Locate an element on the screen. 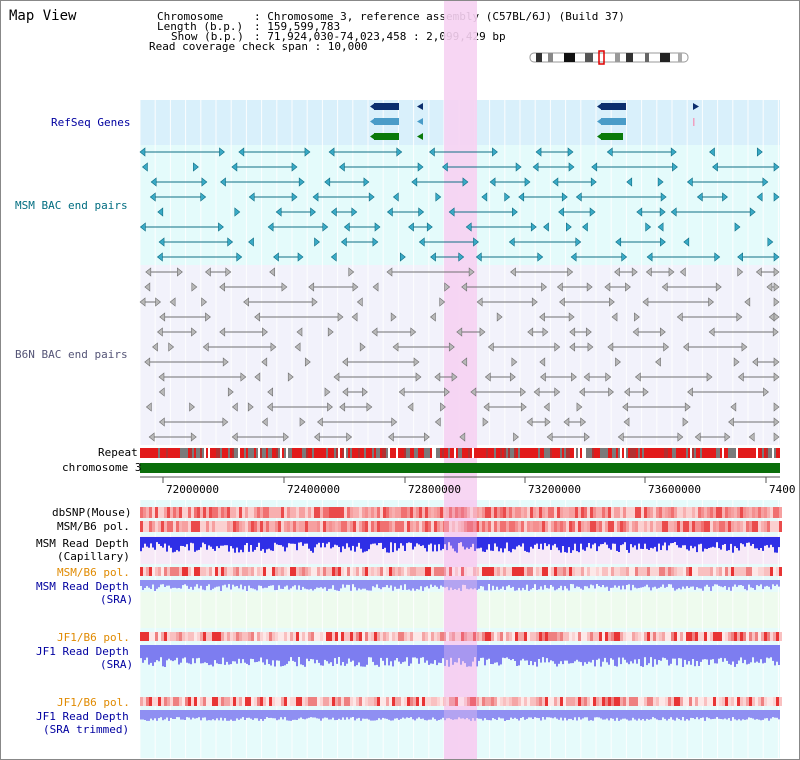 This screenshot has height=760, width=800. position-axis is located at coordinates (460, 479).